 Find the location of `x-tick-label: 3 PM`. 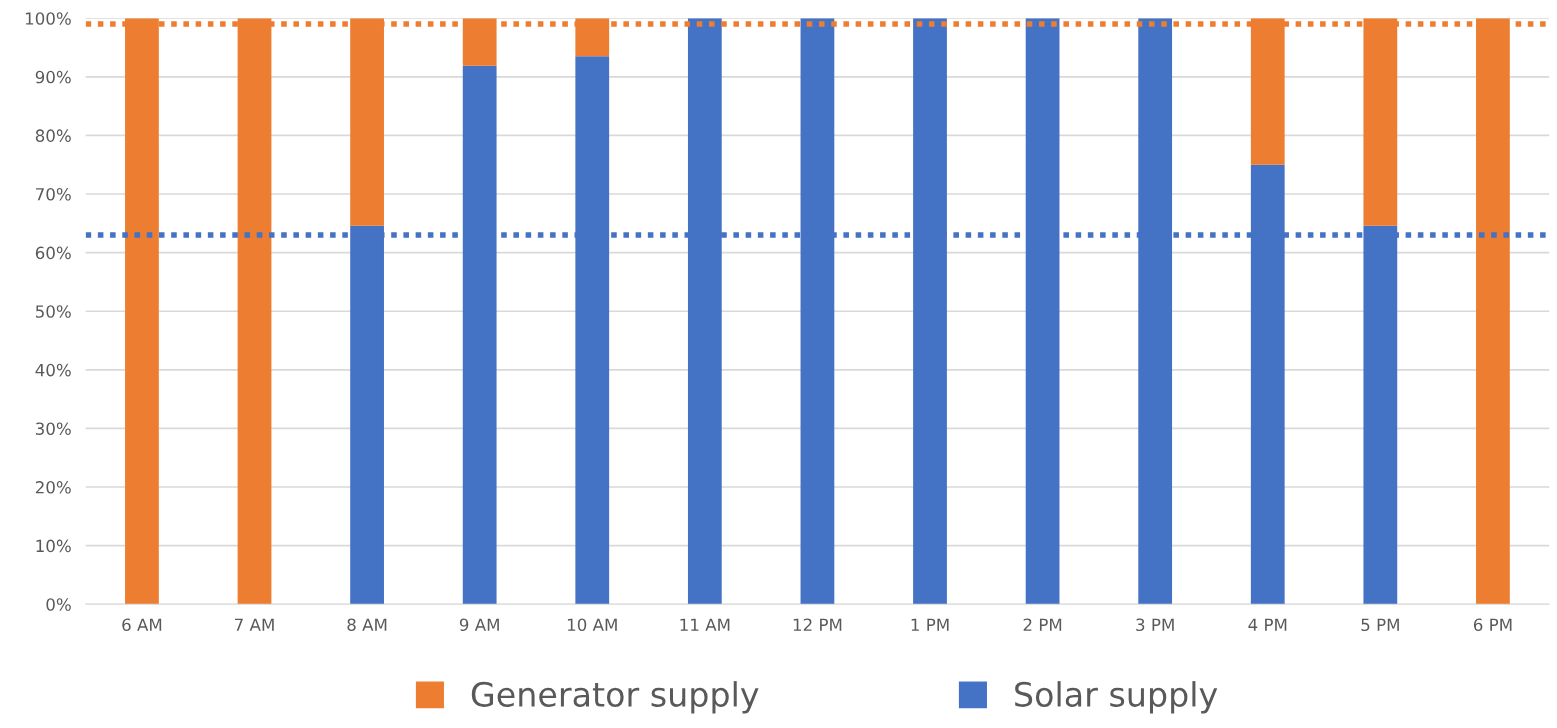

x-tick-label: 3 PM is located at coordinates (1155, 625).